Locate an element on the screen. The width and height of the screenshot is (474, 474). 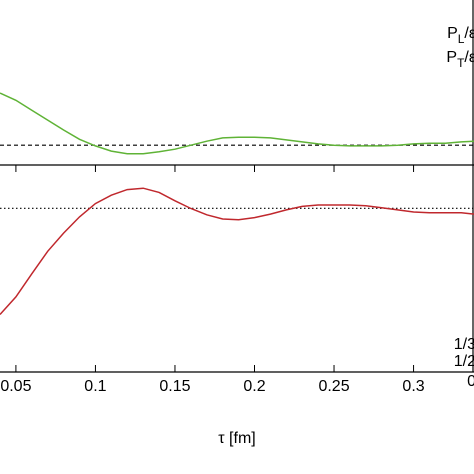
x-tick-label: 0.25 is located at coordinates (333, 386).